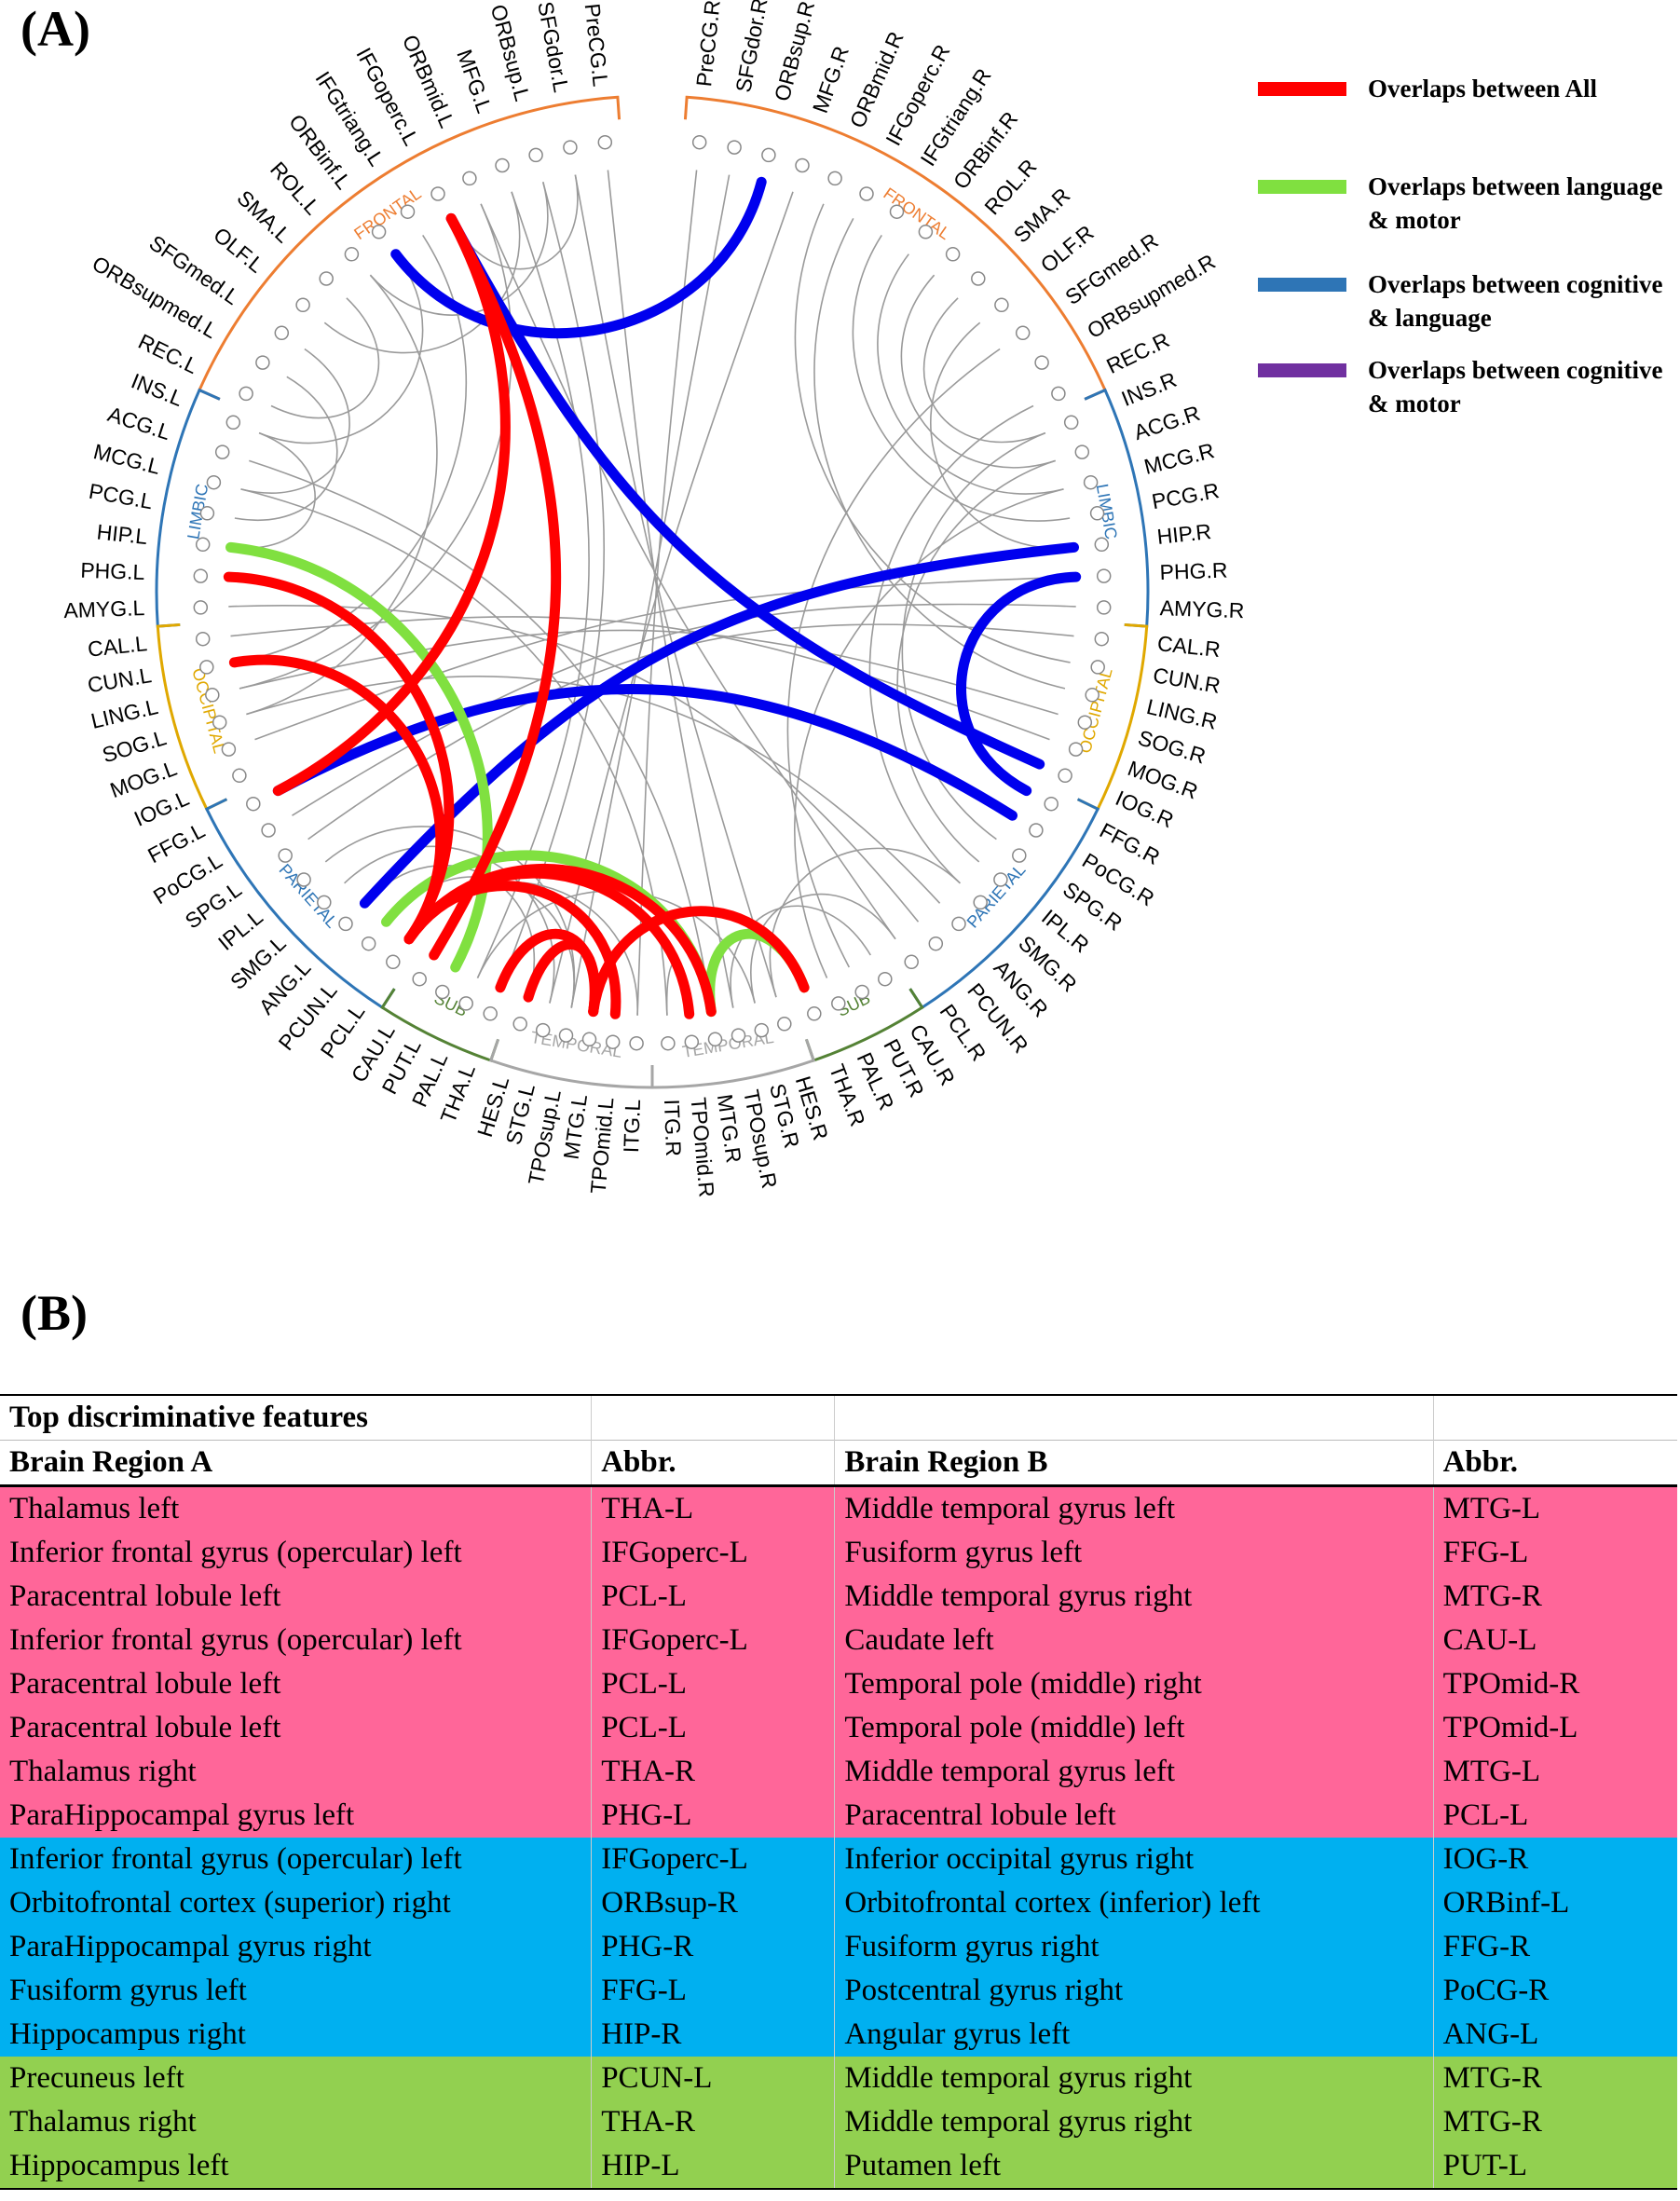 This screenshot has height=2201, width=1680. Describe the element at coordinates (157, 389) in the screenshot. I see `region-label: INS.L` at that location.